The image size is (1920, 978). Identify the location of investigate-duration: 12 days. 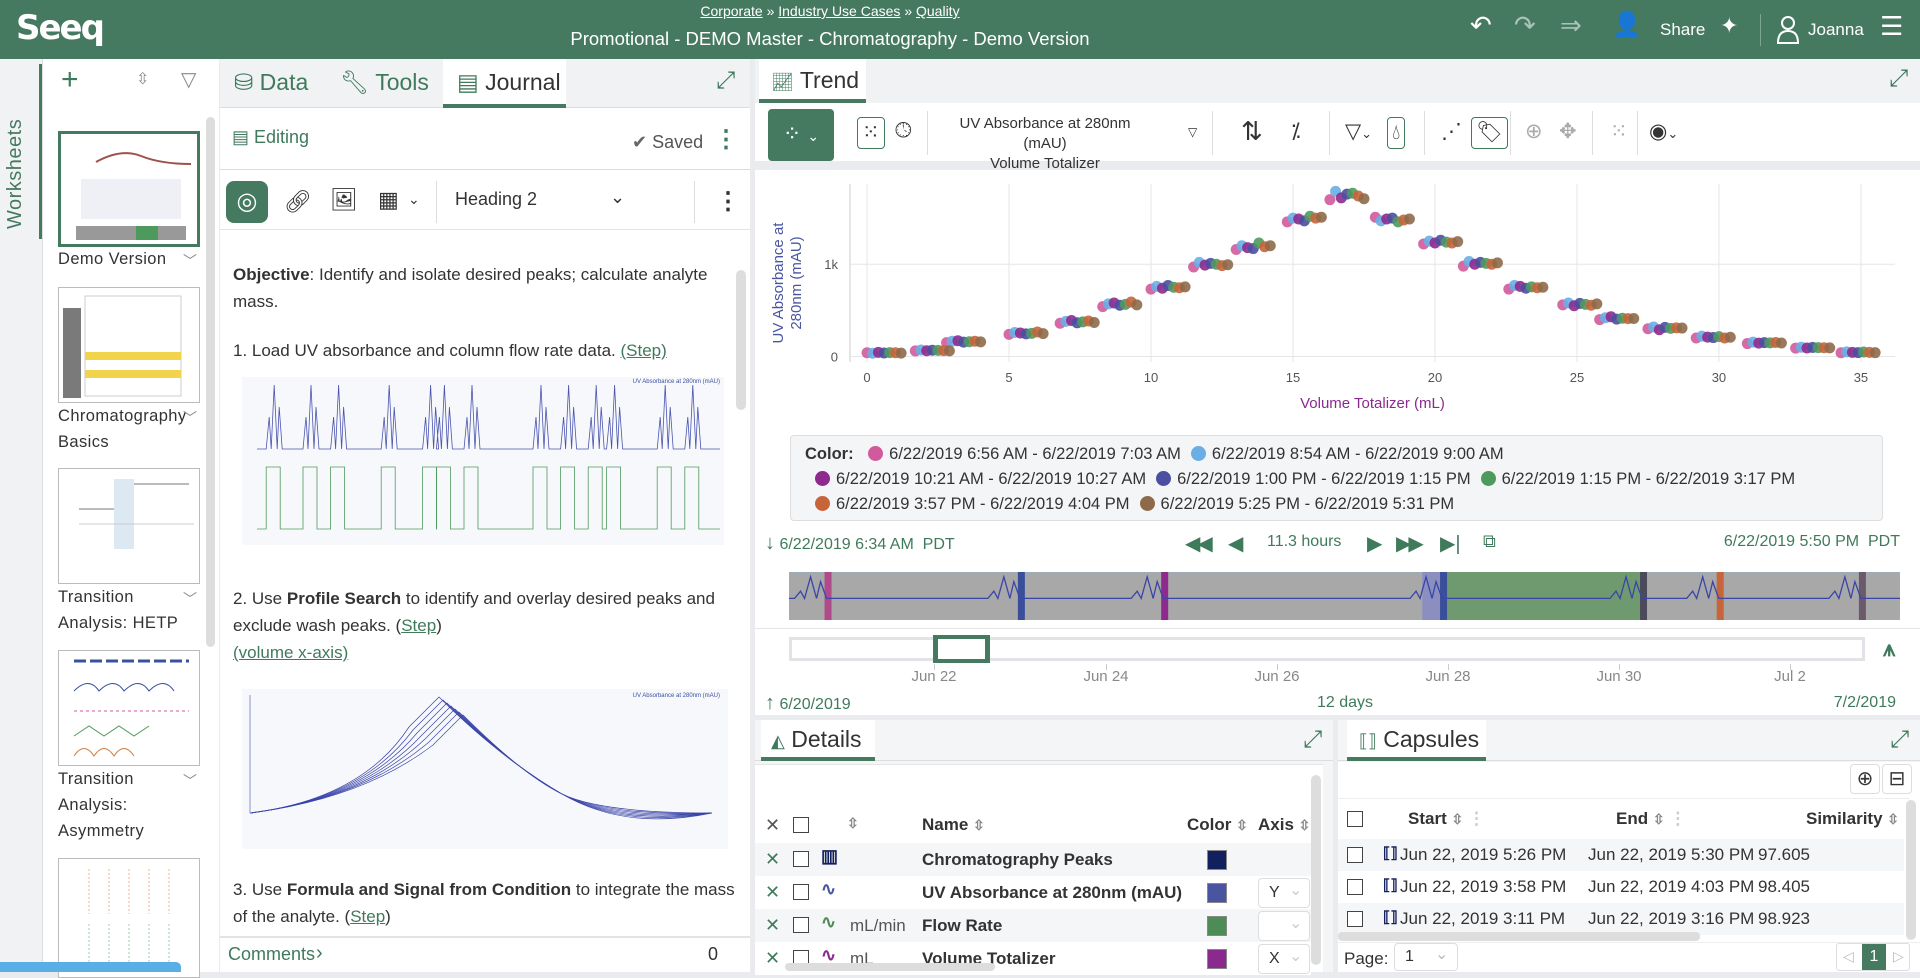
(1345, 702).